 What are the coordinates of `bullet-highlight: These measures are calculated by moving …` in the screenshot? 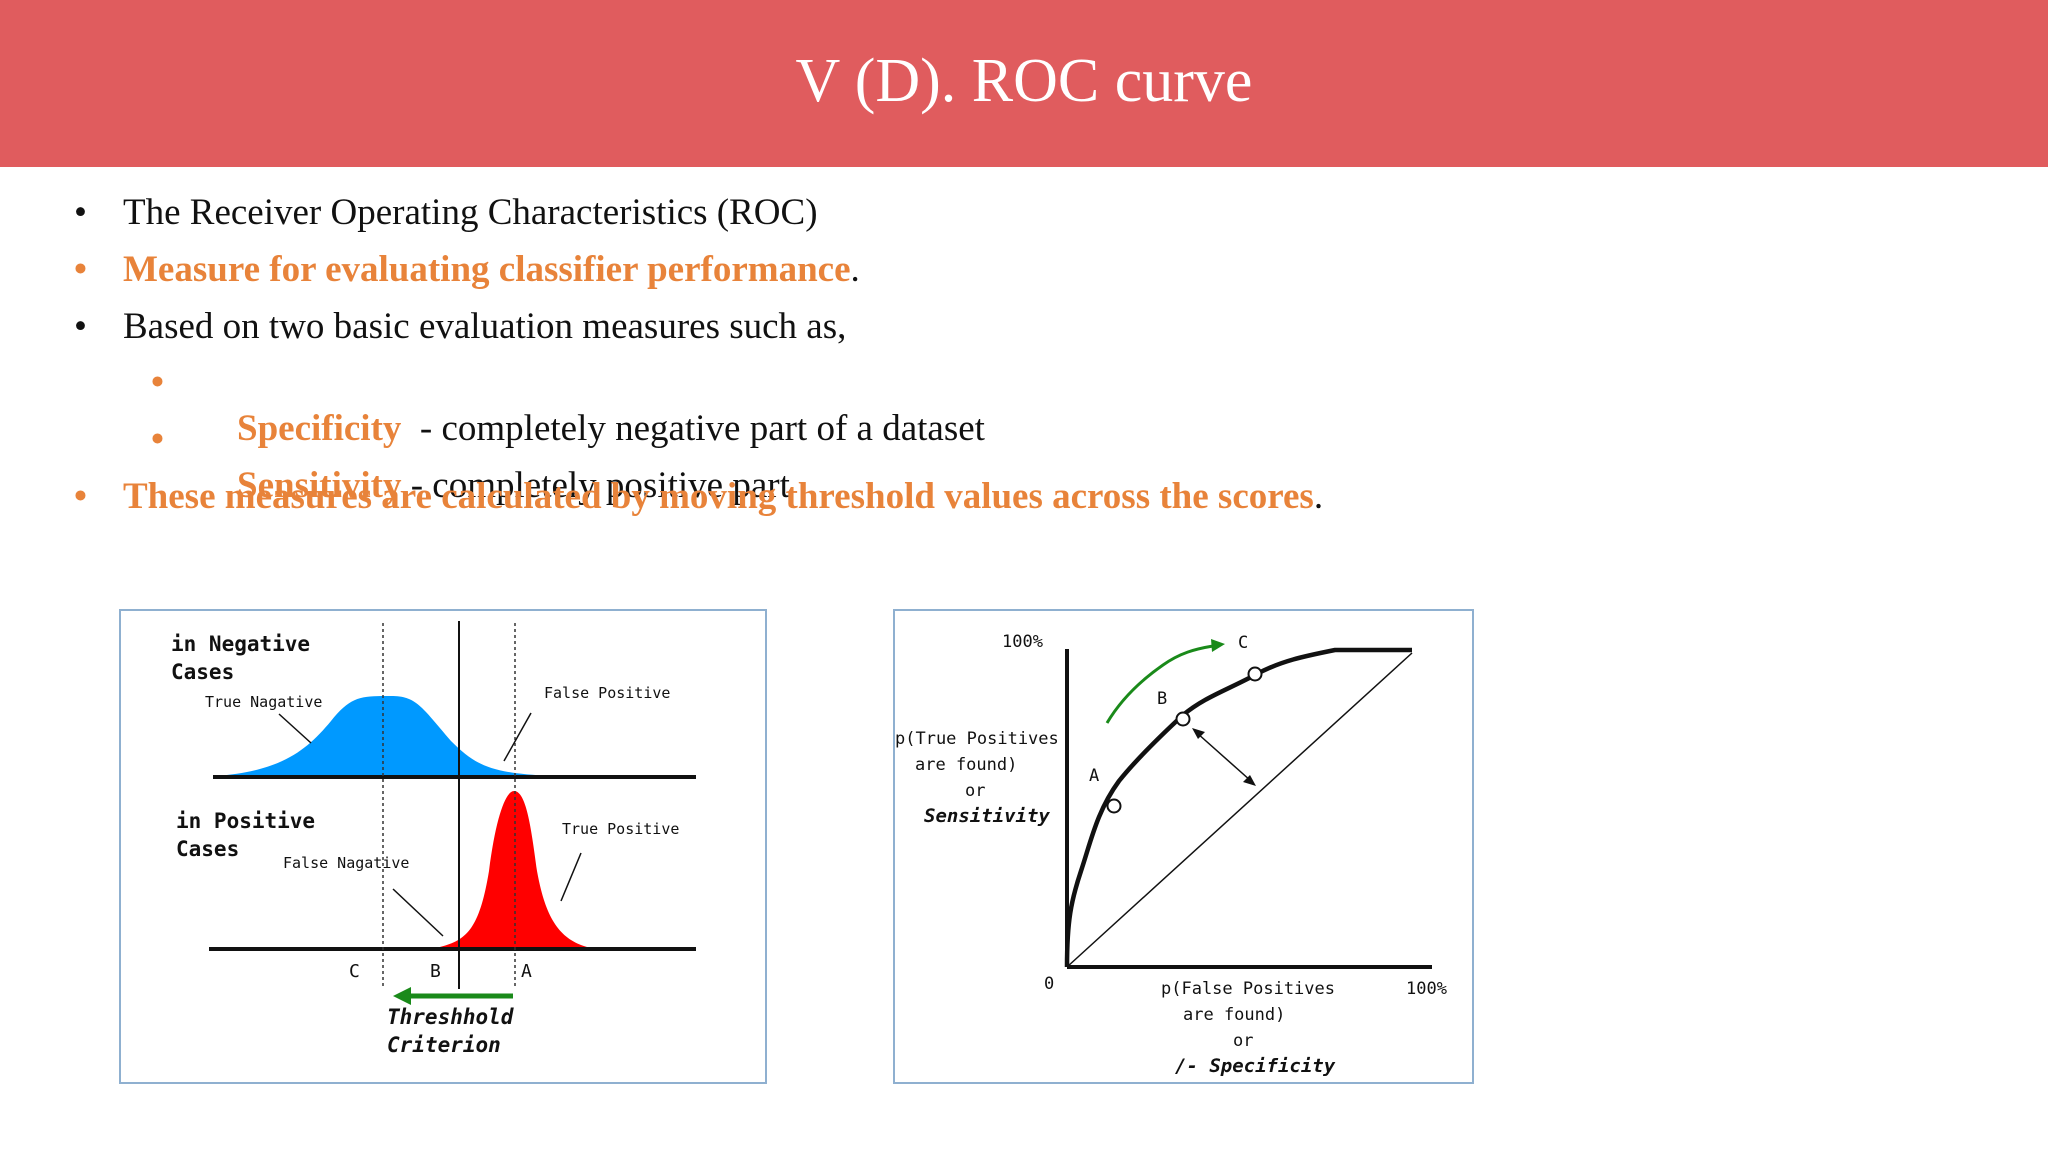 It's located at (718, 496).